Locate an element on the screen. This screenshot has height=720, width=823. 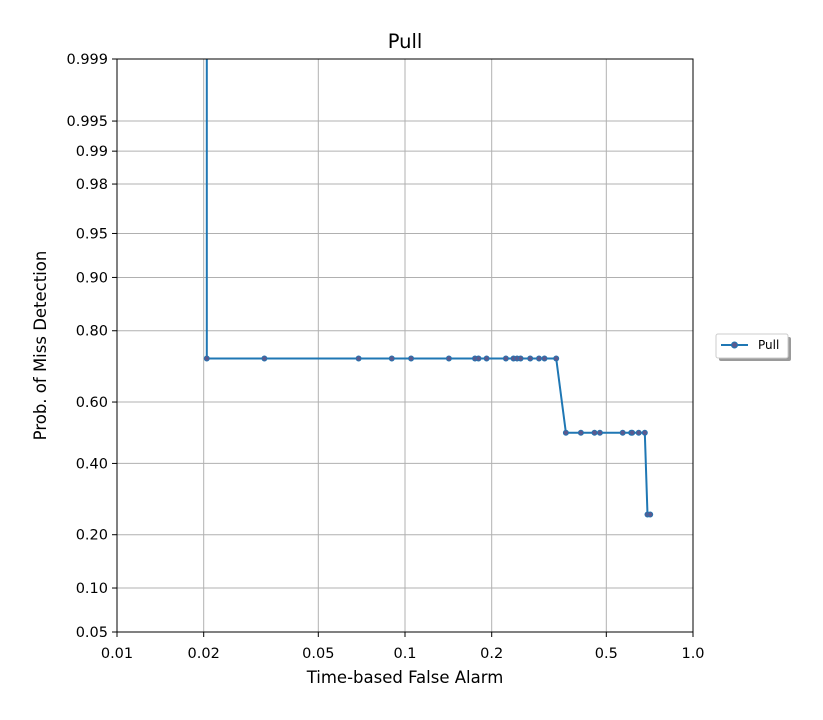
y-tick-label: 0.80 is located at coordinates (92, 332).